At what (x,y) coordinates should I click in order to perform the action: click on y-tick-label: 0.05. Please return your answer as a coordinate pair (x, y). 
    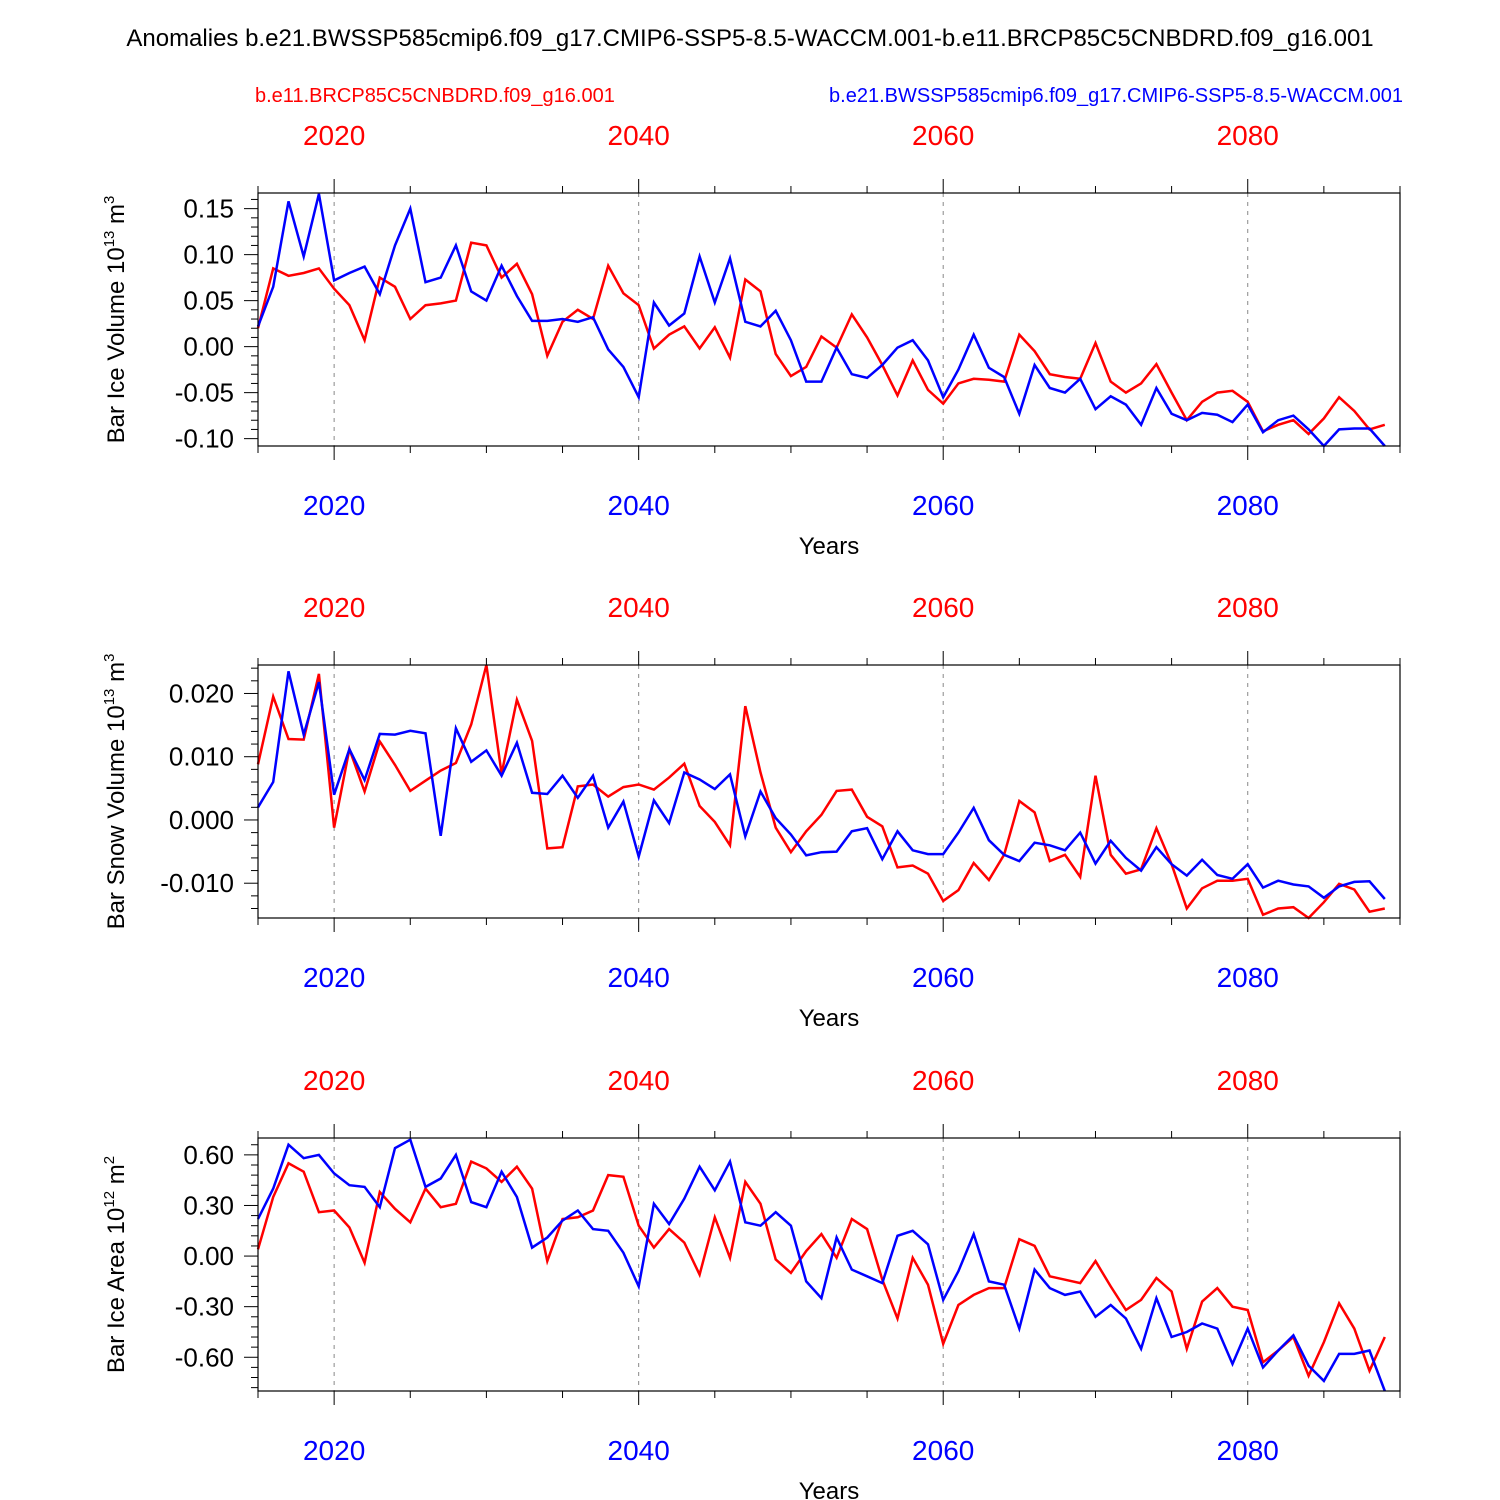
    Looking at the image, I should click on (208, 301).